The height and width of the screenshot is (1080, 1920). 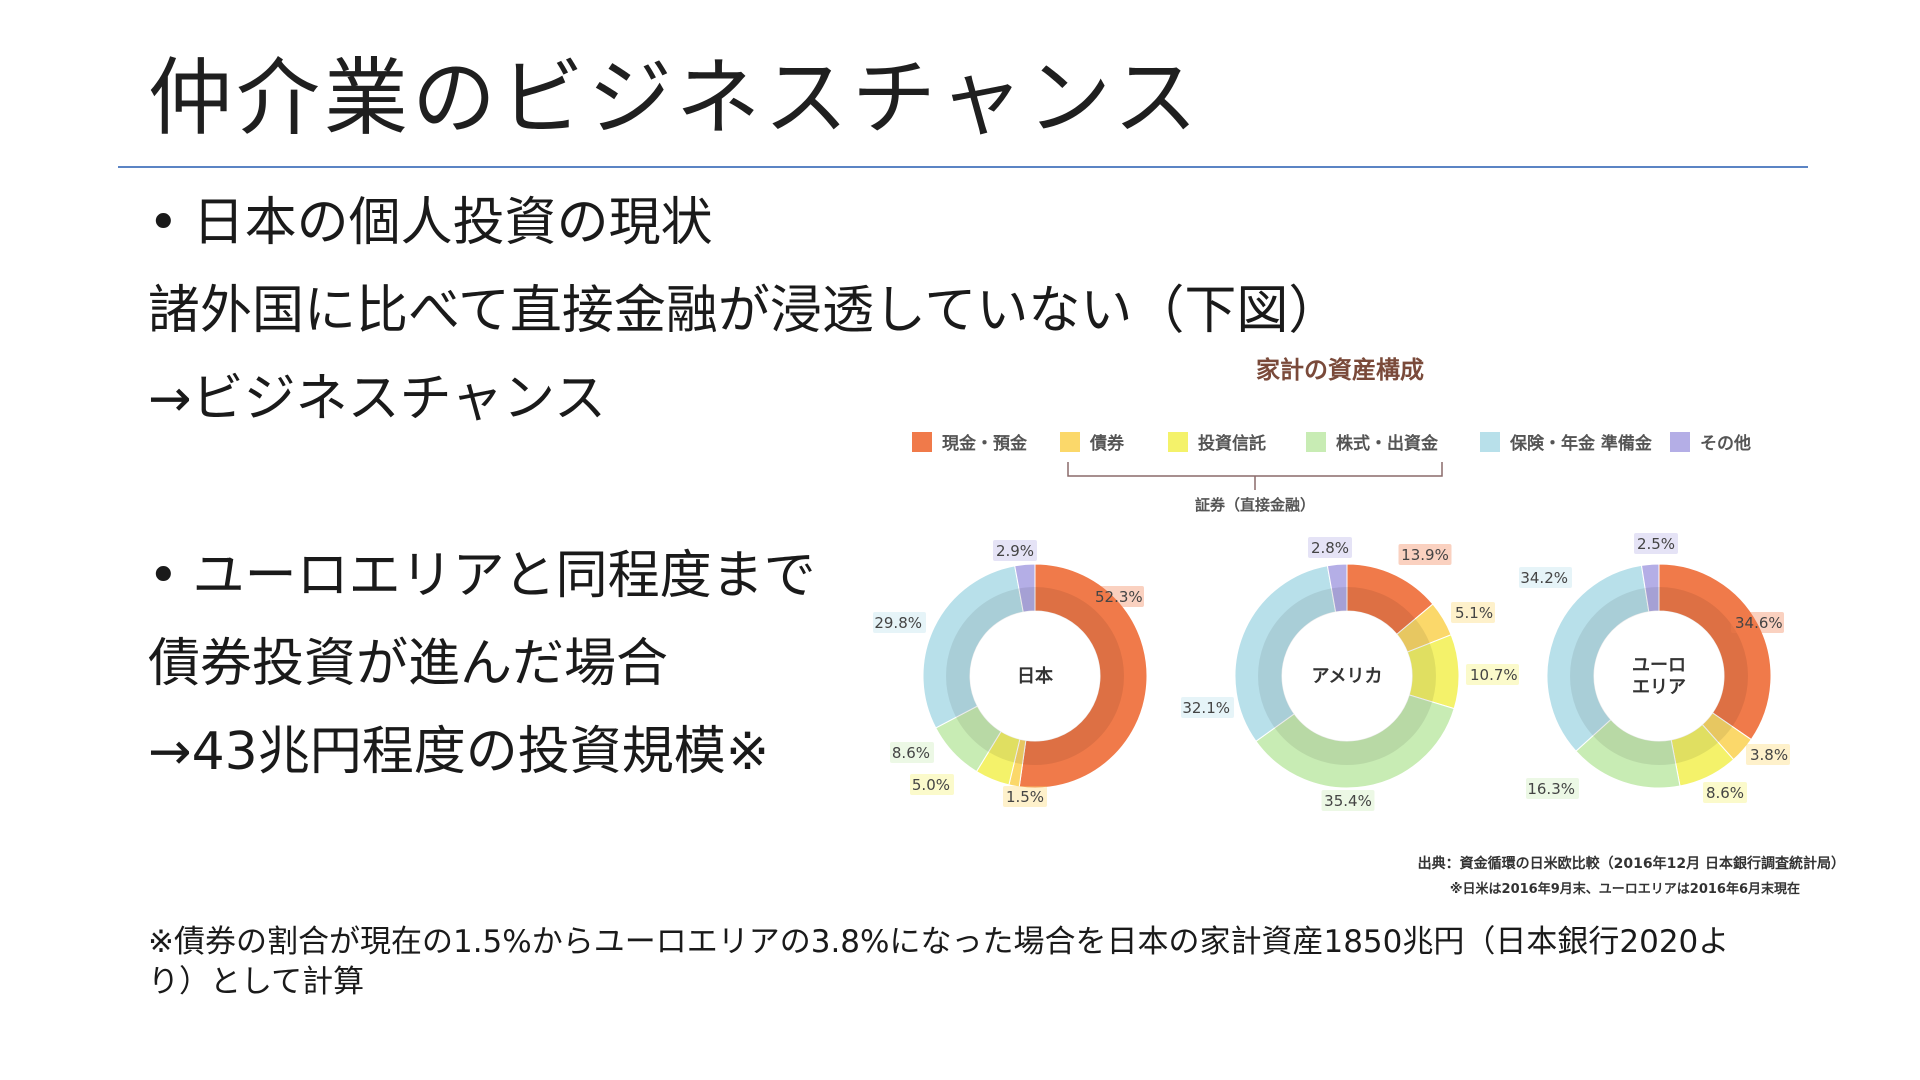 What do you see at coordinates (430, 223) in the screenshot?
I see `bullet-current-status: 日本の個人投資の現状` at bounding box center [430, 223].